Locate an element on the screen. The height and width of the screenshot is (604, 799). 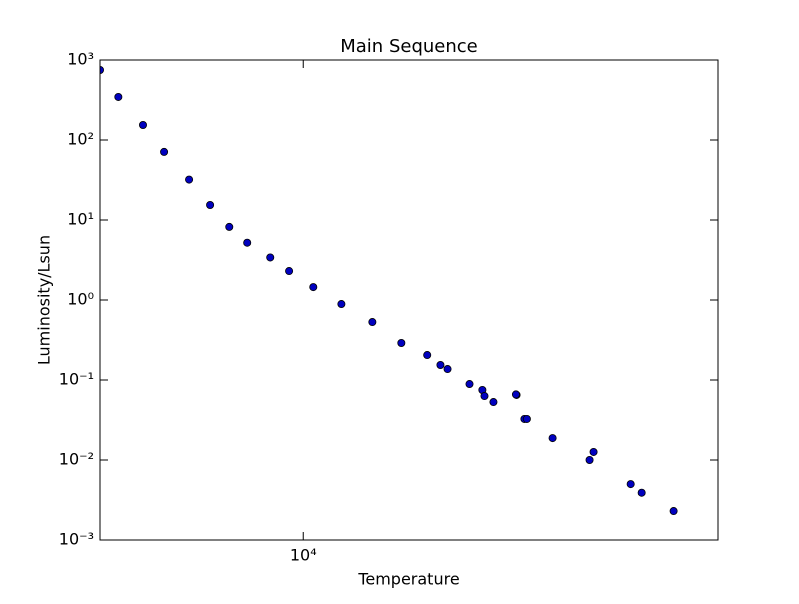
y-tick-label: 10⁰ is located at coordinates (80, 299).